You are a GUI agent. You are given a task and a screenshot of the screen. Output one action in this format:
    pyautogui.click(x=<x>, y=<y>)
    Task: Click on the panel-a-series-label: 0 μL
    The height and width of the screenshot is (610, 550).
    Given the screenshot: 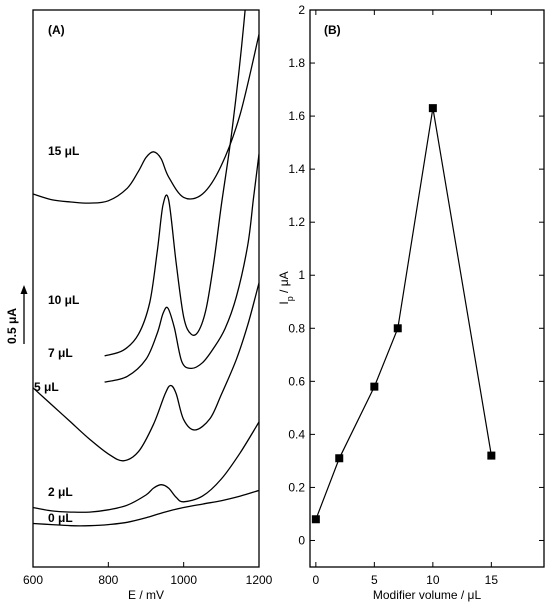 What is the action you would take?
    pyautogui.click(x=60, y=518)
    